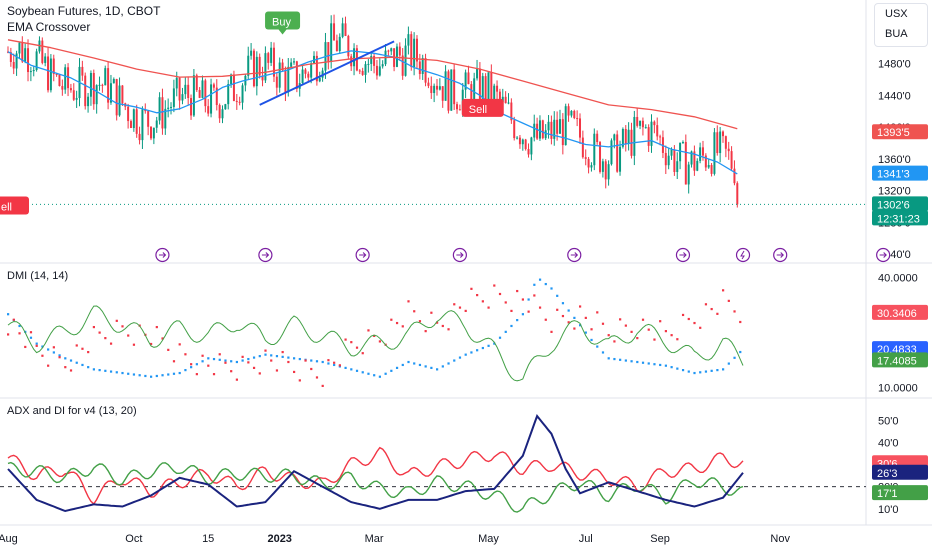 The image size is (932, 550). Describe the element at coordinates (281, 23) in the screenshot. I see `signal-buy: Buy` at that location.